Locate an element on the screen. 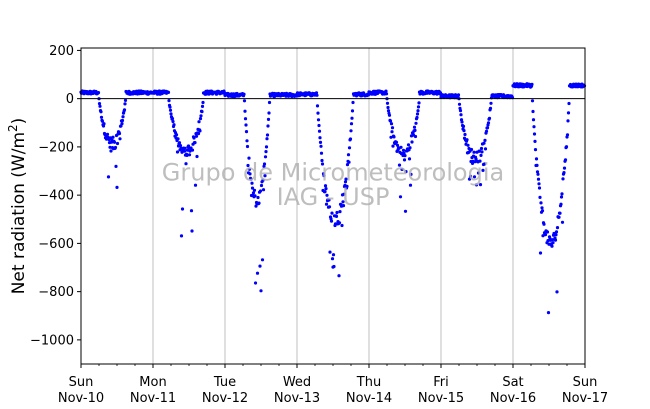 This screenshot has width=650, height=409. y-axis-label-main: Net radiation (W/m is located at coordinates (19, 213).